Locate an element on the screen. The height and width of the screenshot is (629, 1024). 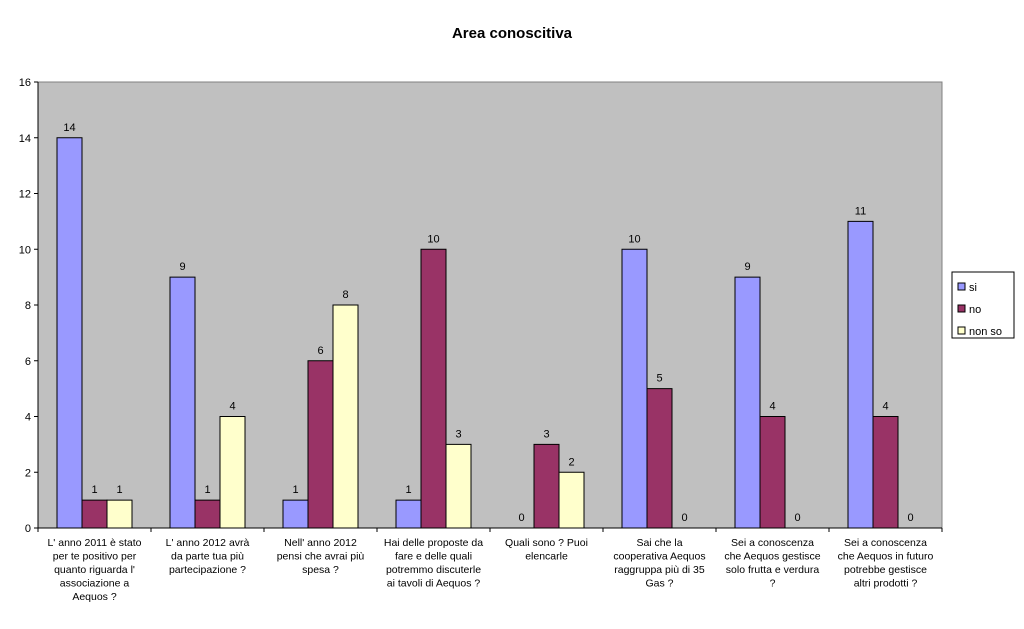
legend-label: non so is located at coordinates (985, 332).